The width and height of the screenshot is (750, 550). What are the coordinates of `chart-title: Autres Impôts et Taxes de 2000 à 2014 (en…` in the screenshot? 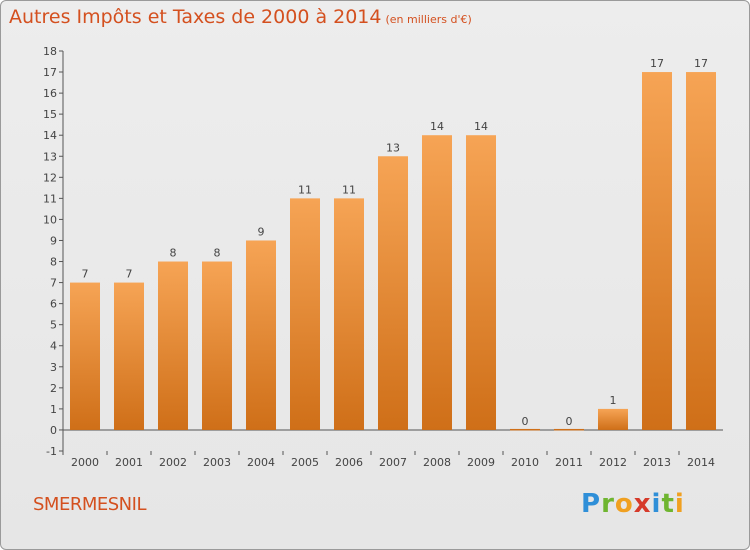 It's located at (240, 17).